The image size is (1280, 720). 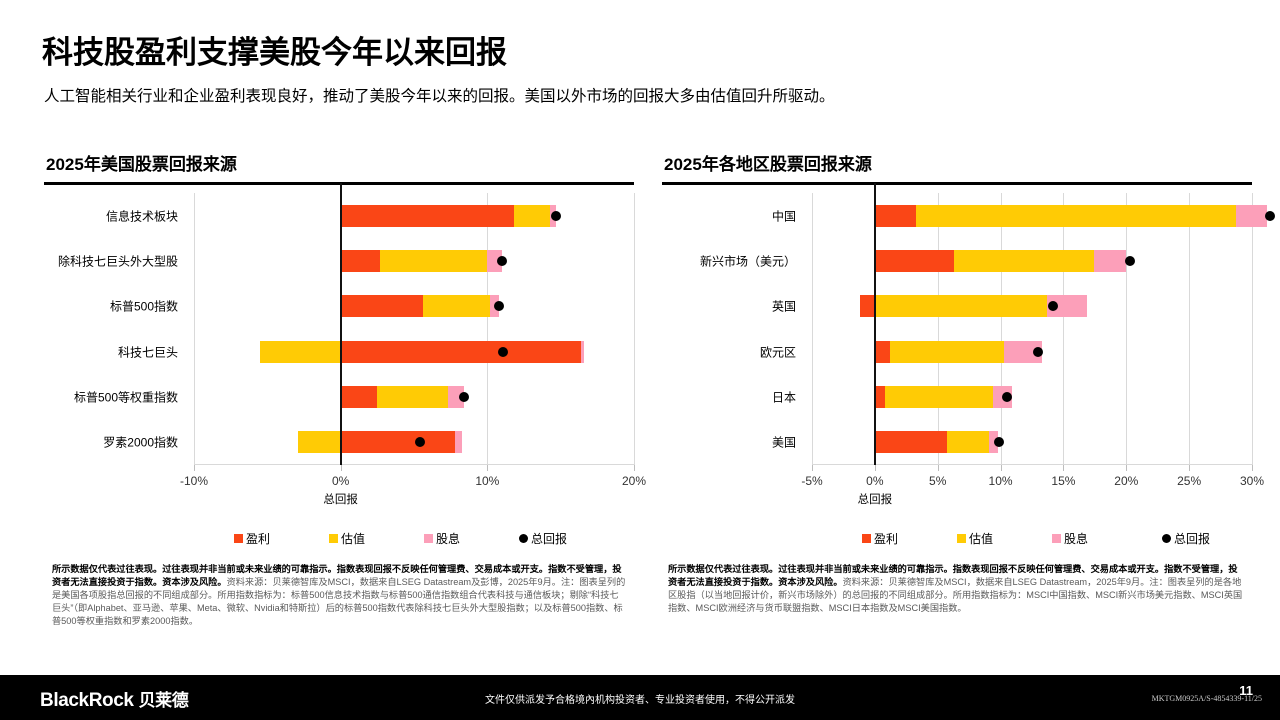 What do you see at coordinates (340, 500) in the screenshot?
I see `x-axis-title: 总回报` at bounding box center [340, 500].